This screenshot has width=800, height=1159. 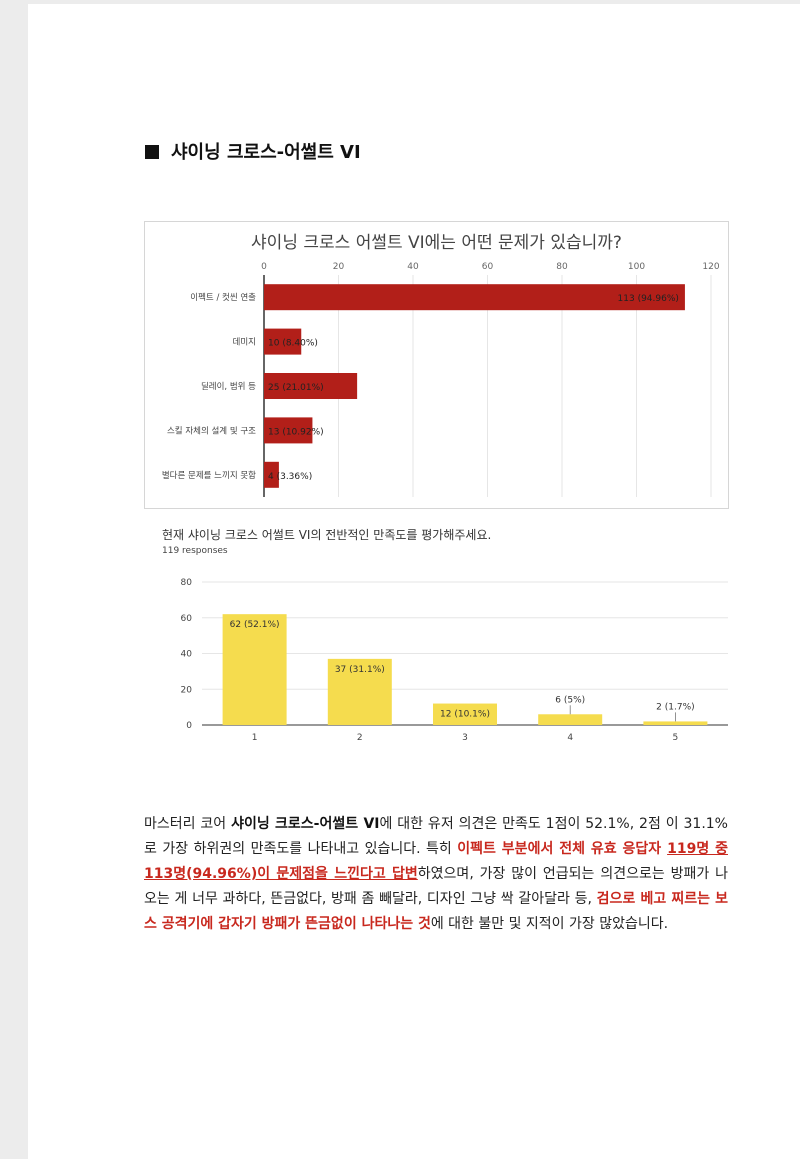 What do you see at coordinates (676, 738) in the screenshot?
I see `x-tick-label: 5` at bounding box center [676, 738].